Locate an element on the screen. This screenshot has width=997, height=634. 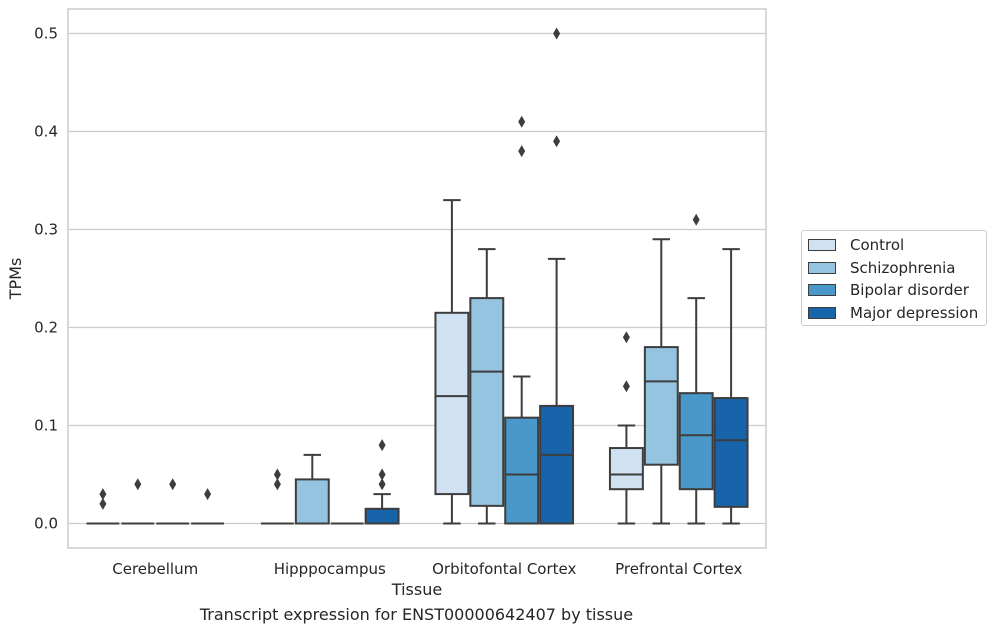
x-tick-label: Orbitofontal Cortex is located at coordinates (504, 569).